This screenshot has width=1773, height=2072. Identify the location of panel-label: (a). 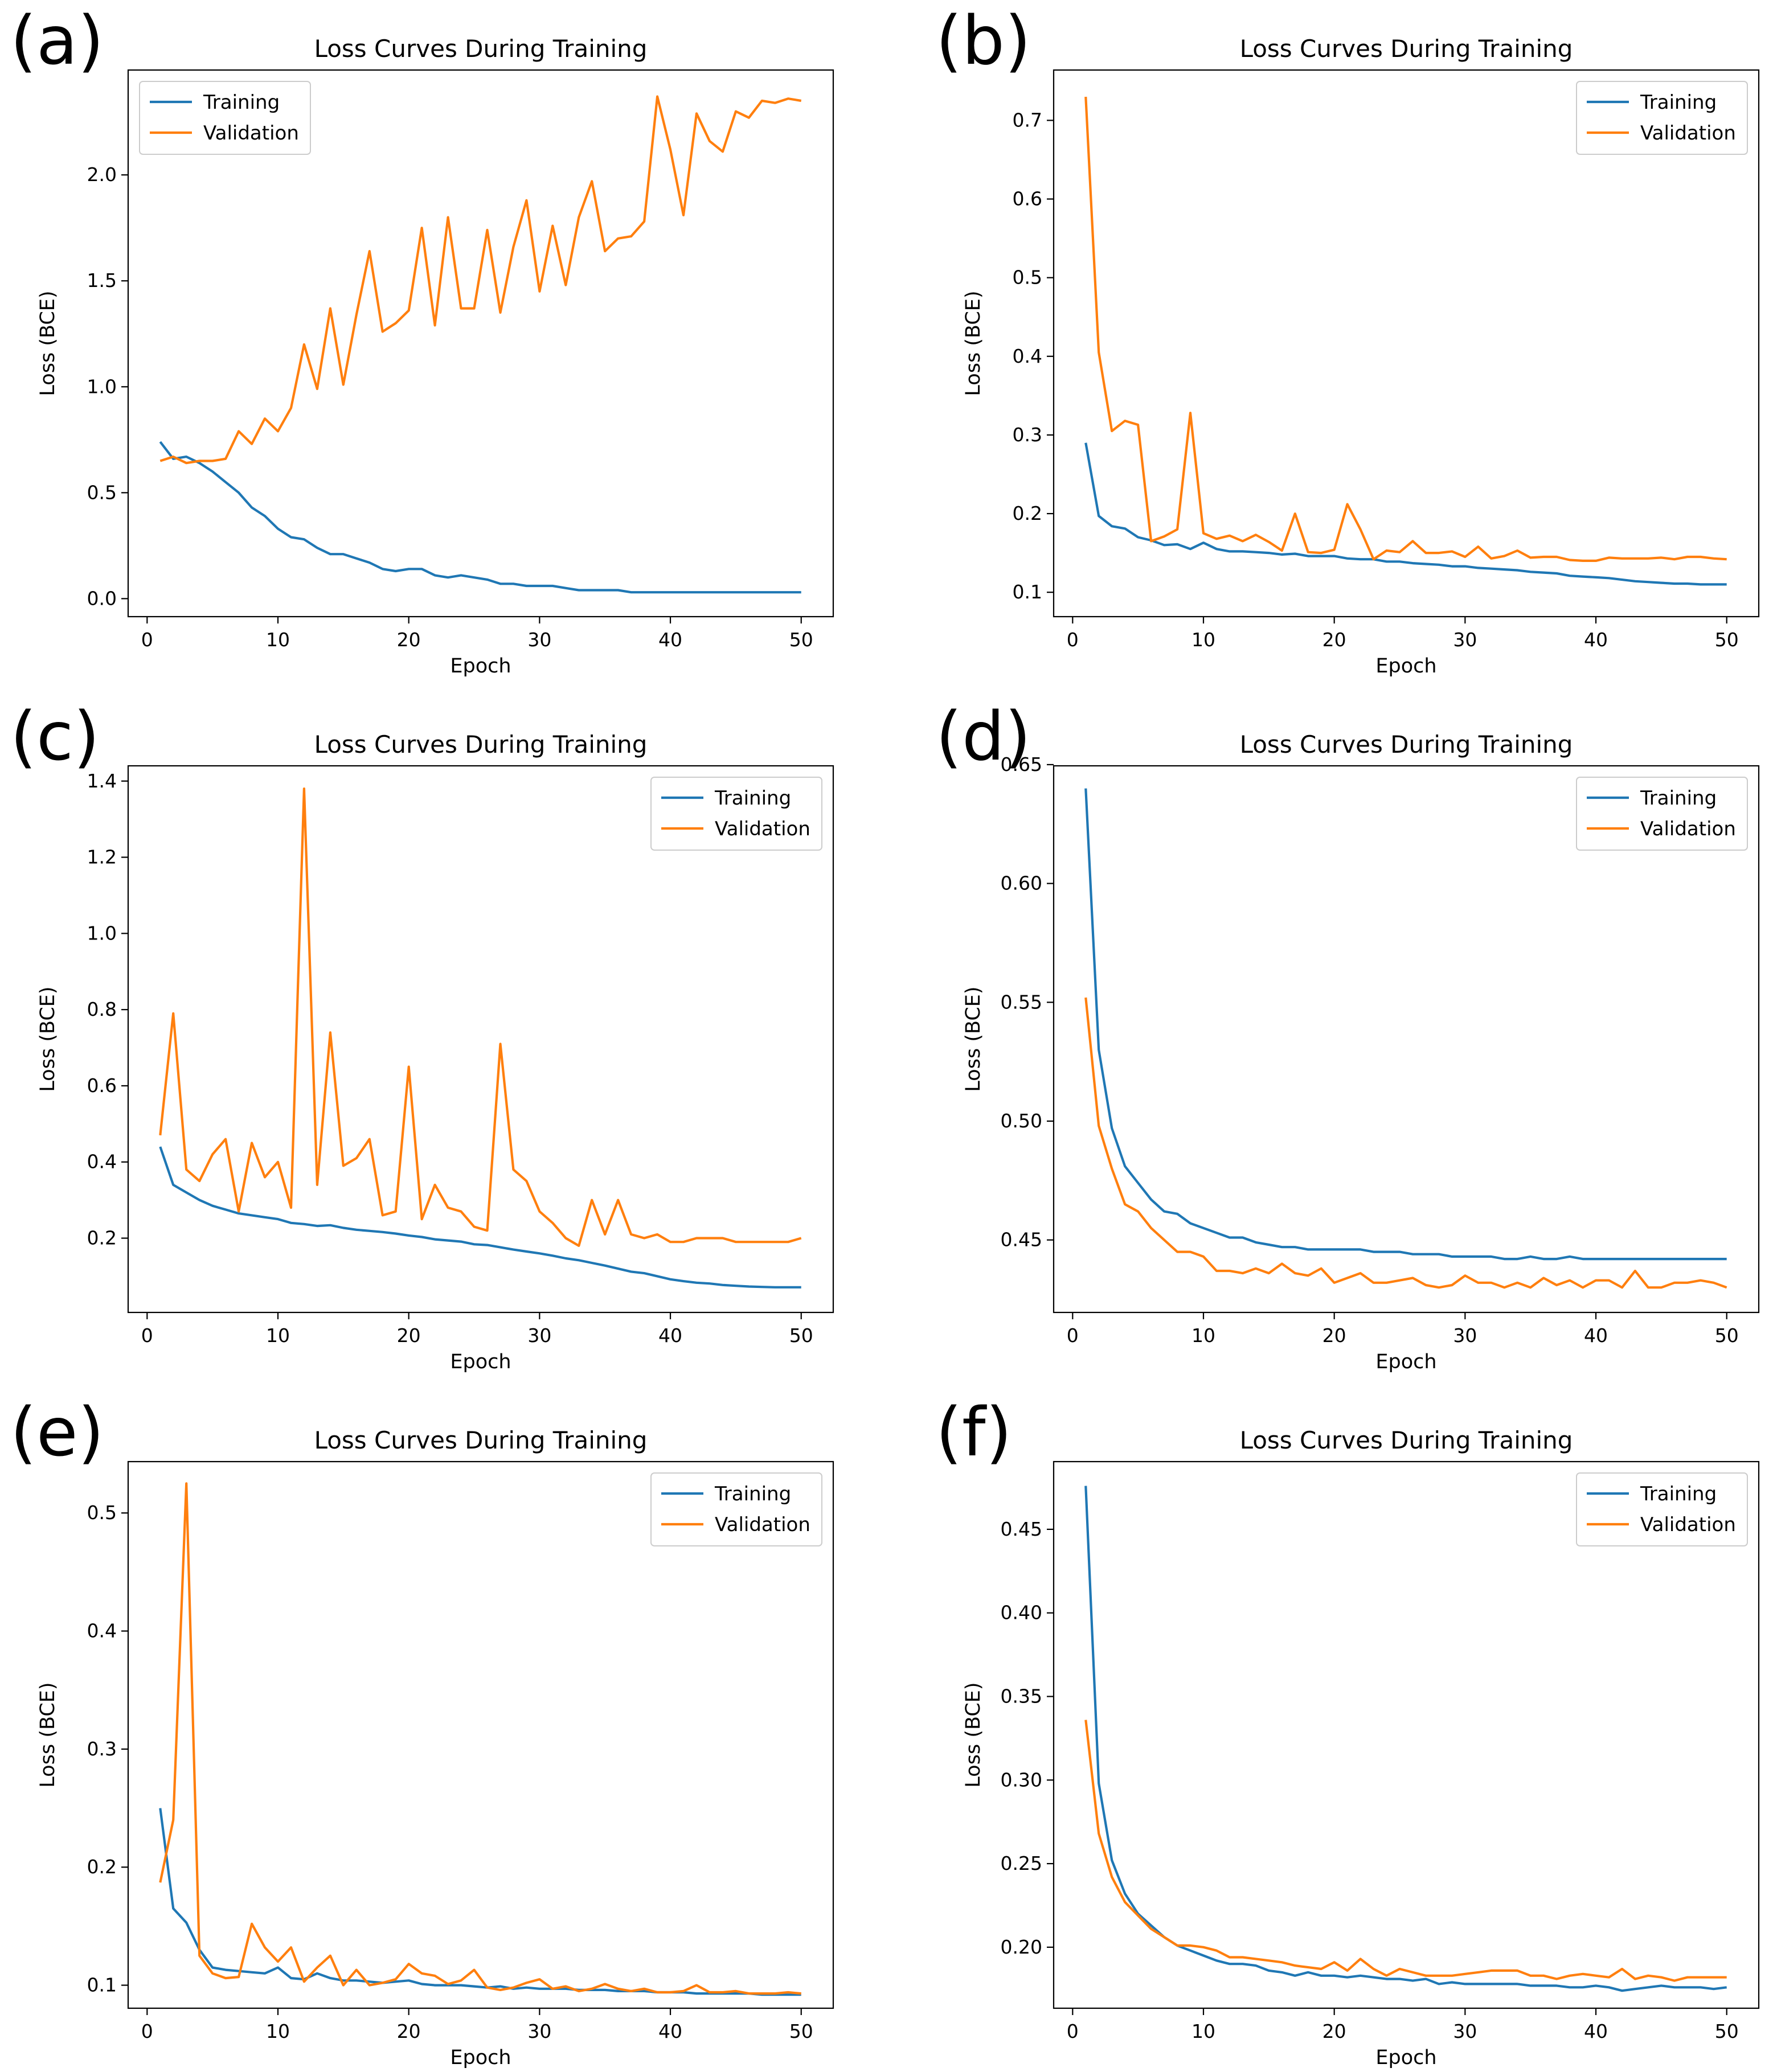
(57, 40).